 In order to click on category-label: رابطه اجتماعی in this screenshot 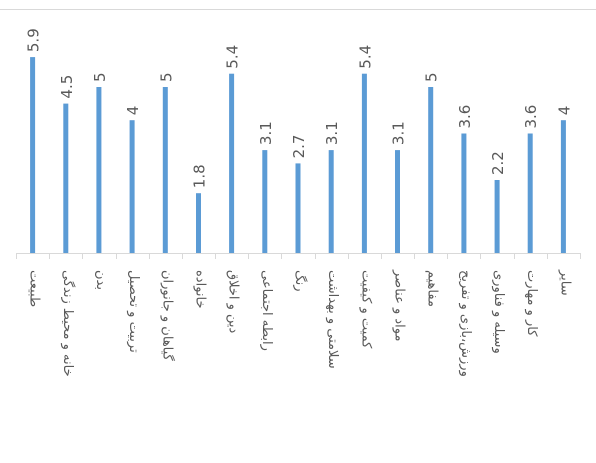, I will do `click(266, 310)`.